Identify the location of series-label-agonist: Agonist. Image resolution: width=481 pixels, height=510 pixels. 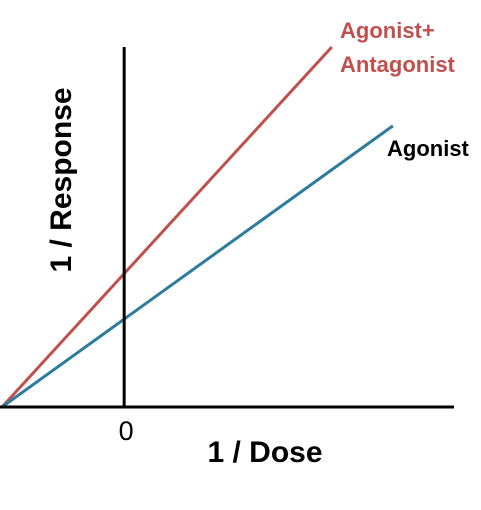
(428, 148).